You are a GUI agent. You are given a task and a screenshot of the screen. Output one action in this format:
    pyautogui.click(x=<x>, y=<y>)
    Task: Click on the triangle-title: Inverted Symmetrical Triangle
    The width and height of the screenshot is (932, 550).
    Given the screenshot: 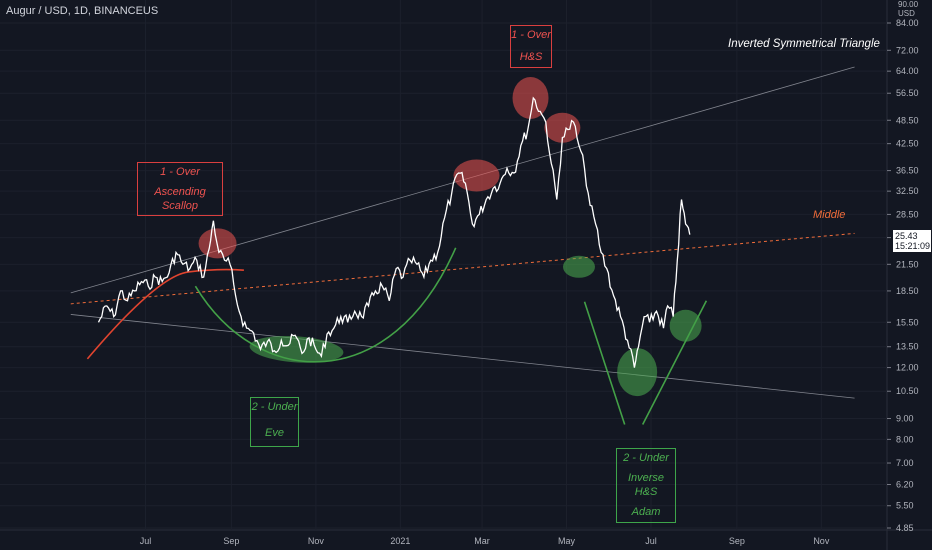 What is the action you would take?
    pyautogui.click(x=804, y=44)
    